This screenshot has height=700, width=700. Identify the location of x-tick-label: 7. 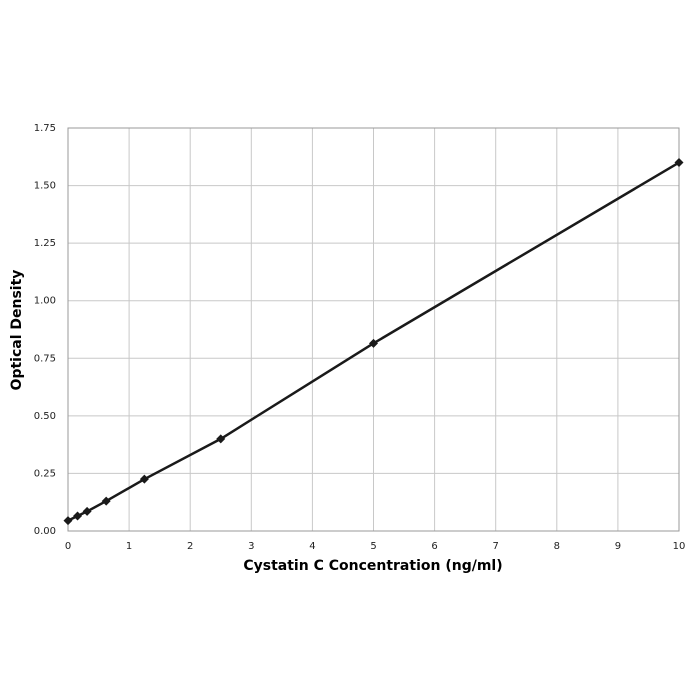
(496, 546).